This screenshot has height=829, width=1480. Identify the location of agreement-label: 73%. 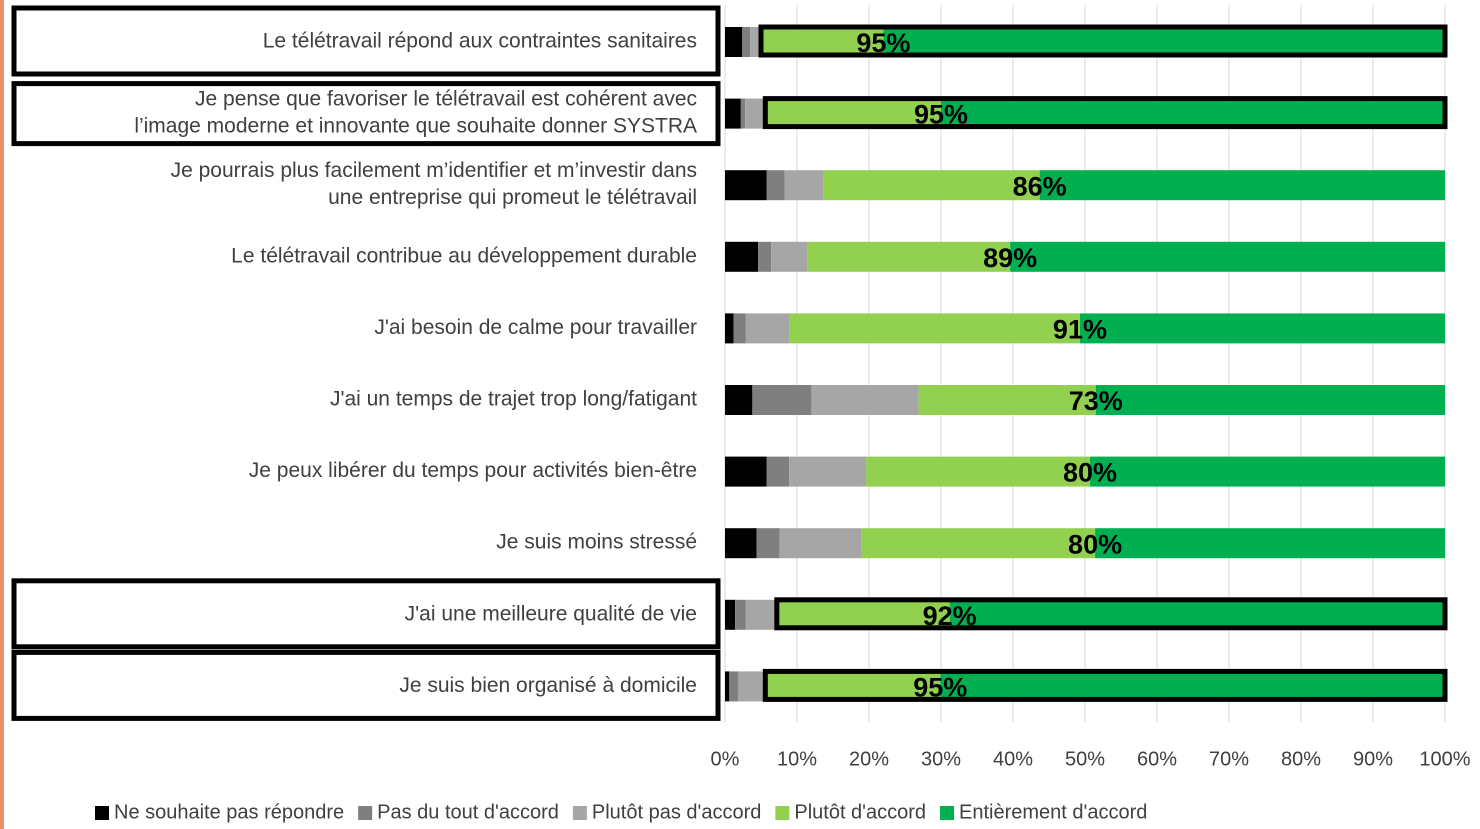
(1096, 401).